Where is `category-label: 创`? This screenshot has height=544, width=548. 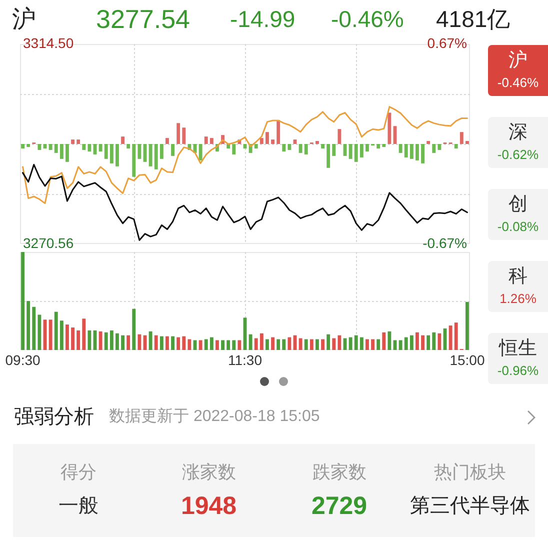 category-label: 创 is located at coordinates (518, 205).